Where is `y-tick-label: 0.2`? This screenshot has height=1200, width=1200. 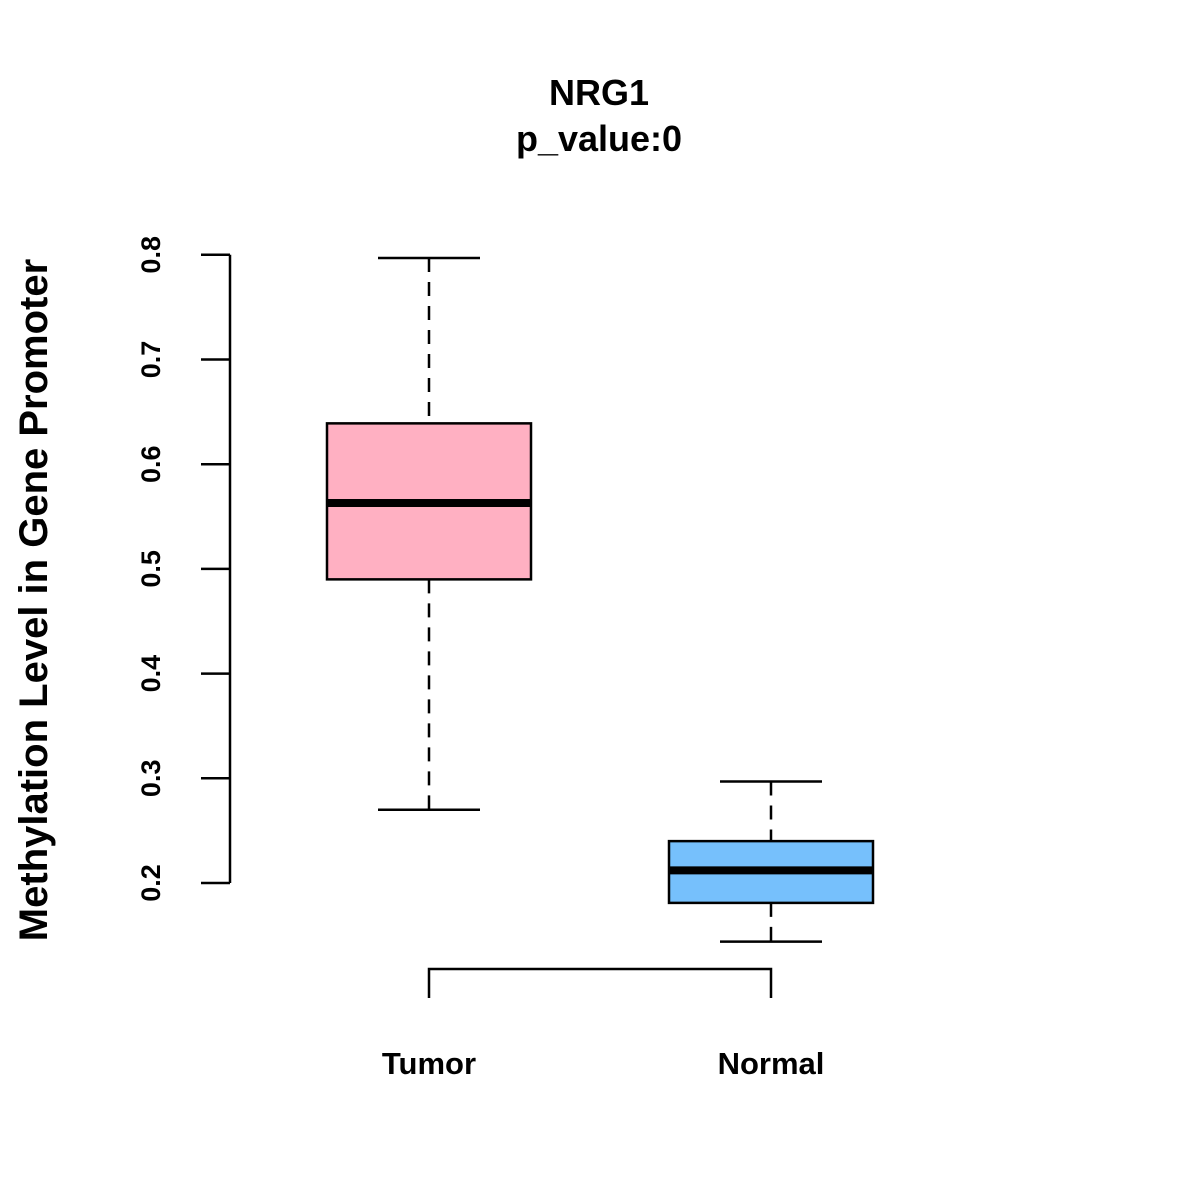 y-tick-label: 0.2 is located at coordinates (151, 883).